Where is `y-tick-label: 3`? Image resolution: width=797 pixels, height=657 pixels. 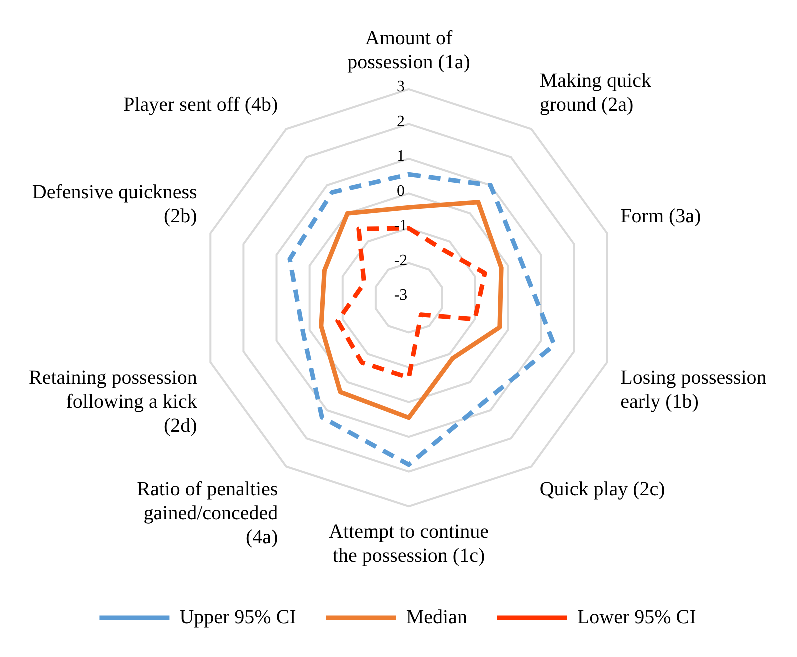 y-tick-label: 3 is located at coordinates (401, 87).